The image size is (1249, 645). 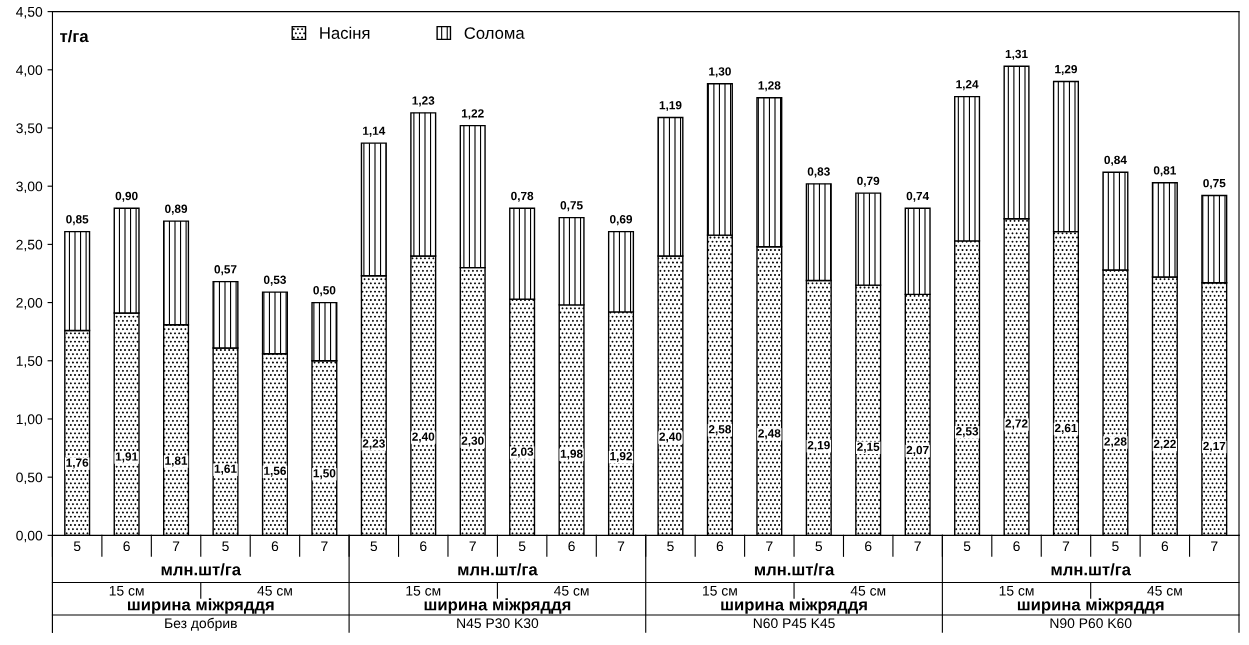 What do you see at coordinates (374, 131) in the screenshot?
I see `data-label: 1,14` at bounding box center [374, 131].